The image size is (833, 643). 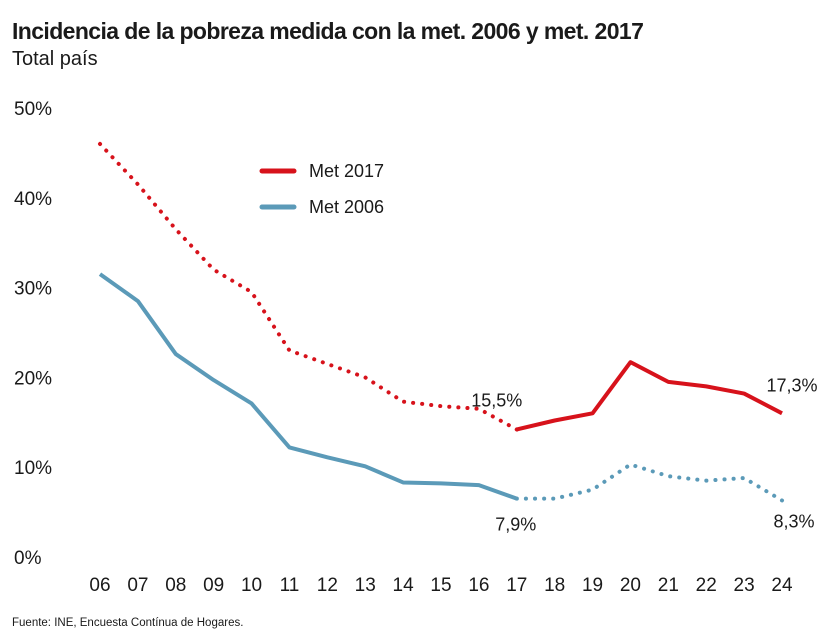 I want to click on x-tick-label: 17, so click(x=516, y=585).